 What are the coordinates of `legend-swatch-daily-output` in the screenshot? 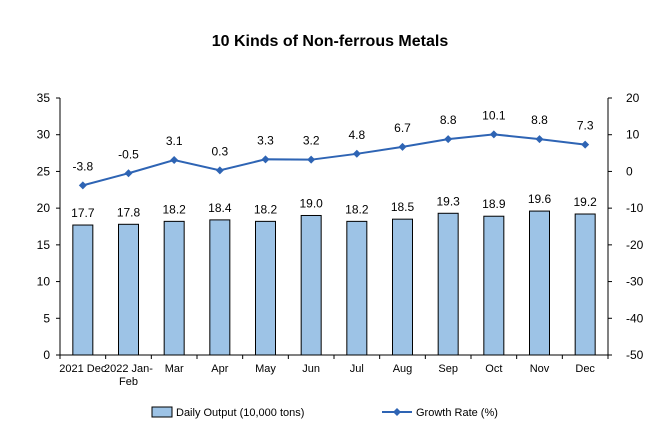 It's located at (162, 412).